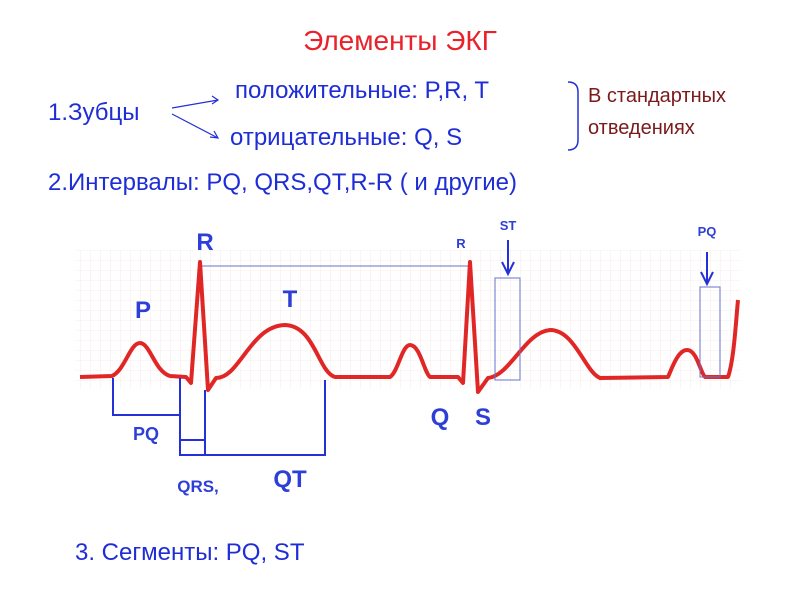 The width and height of the screenshot is (800, 600). What do you see at coordinates (94, 112) in the screenshot?
I see `waves-label: 1.Зубцы` at bounding box center [94, 112].